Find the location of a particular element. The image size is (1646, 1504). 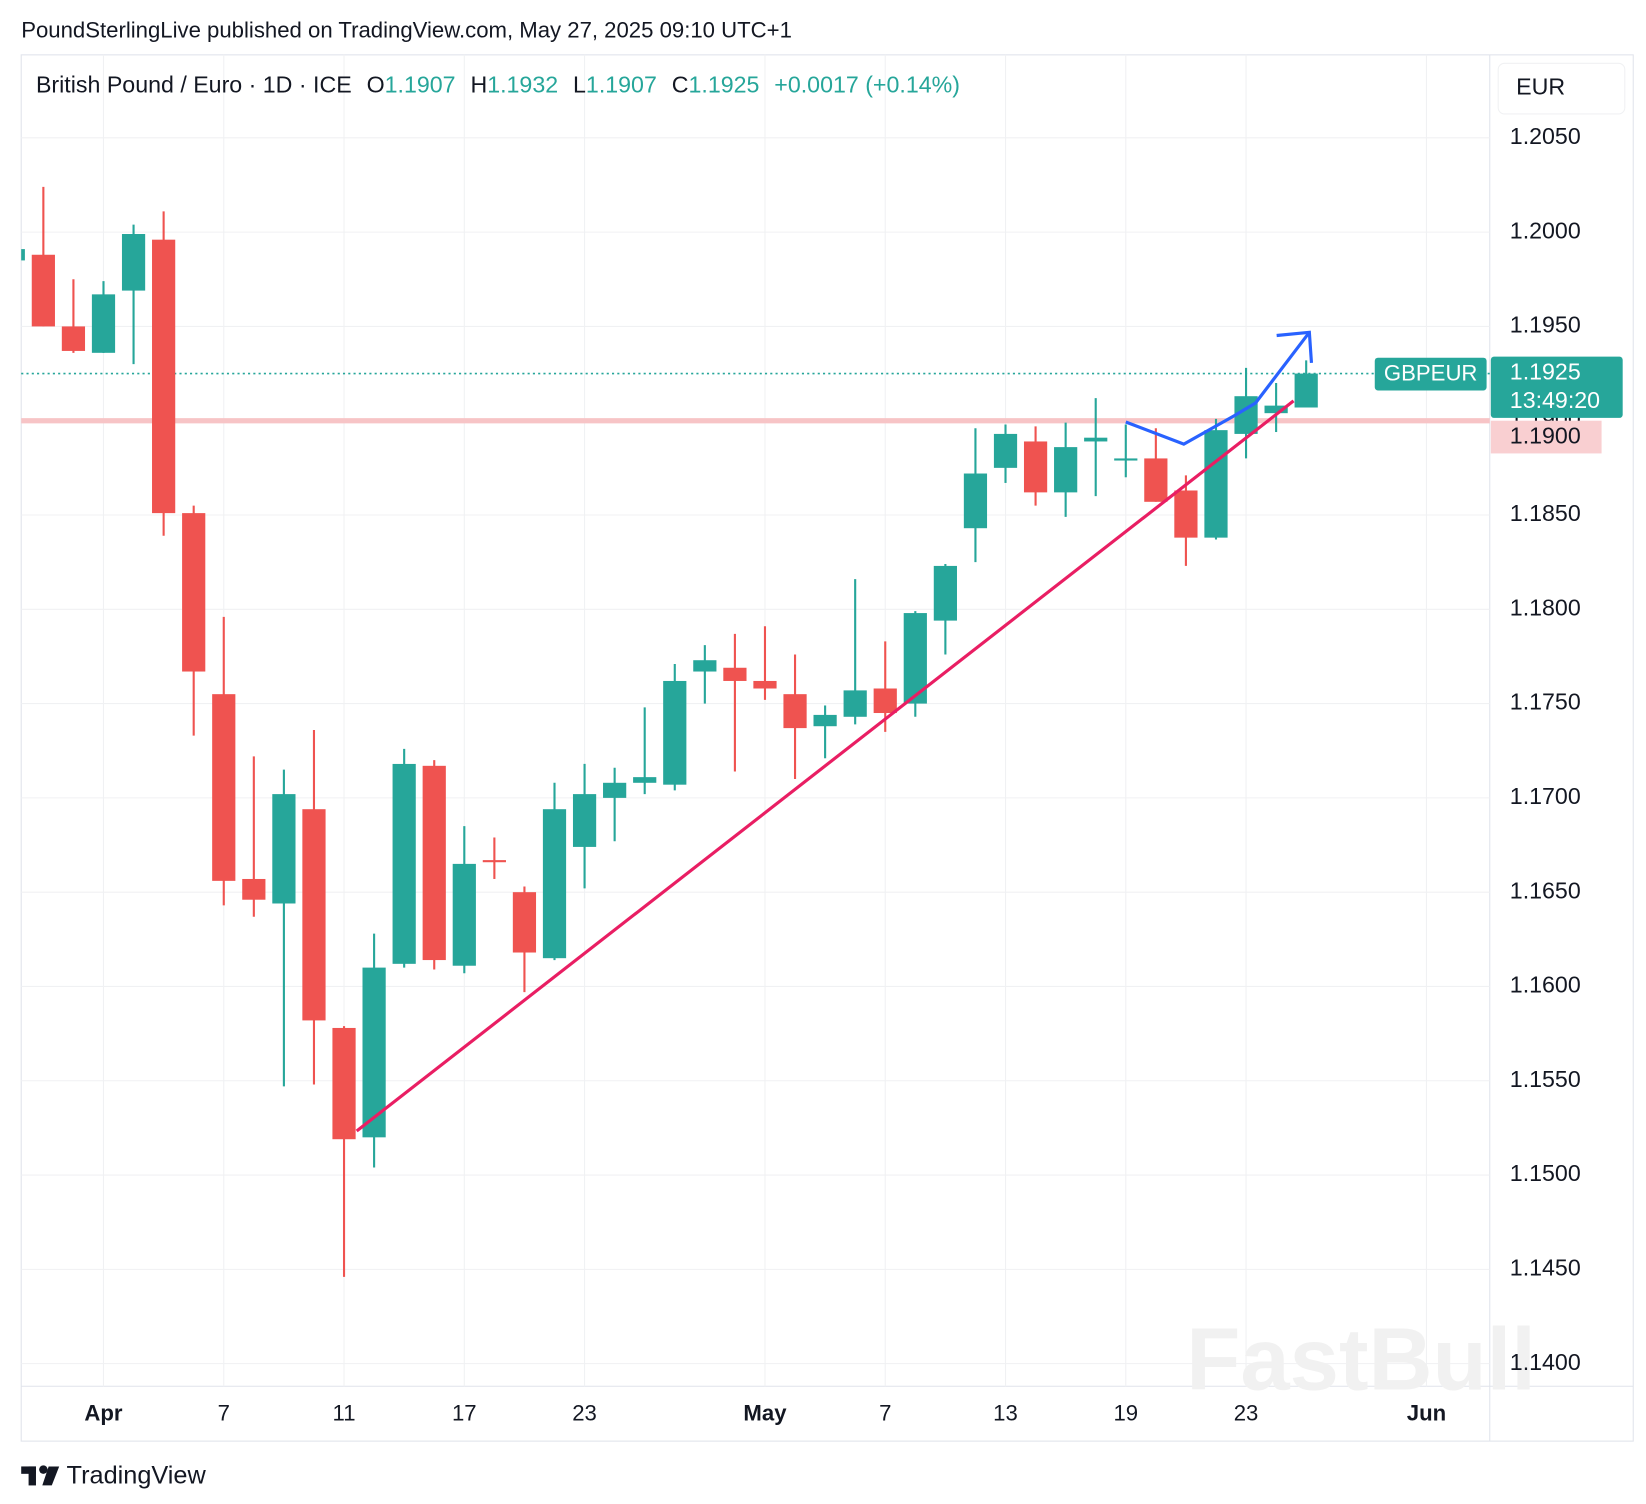

x-tick-label: 11 is located at coordinates (344, 1413).